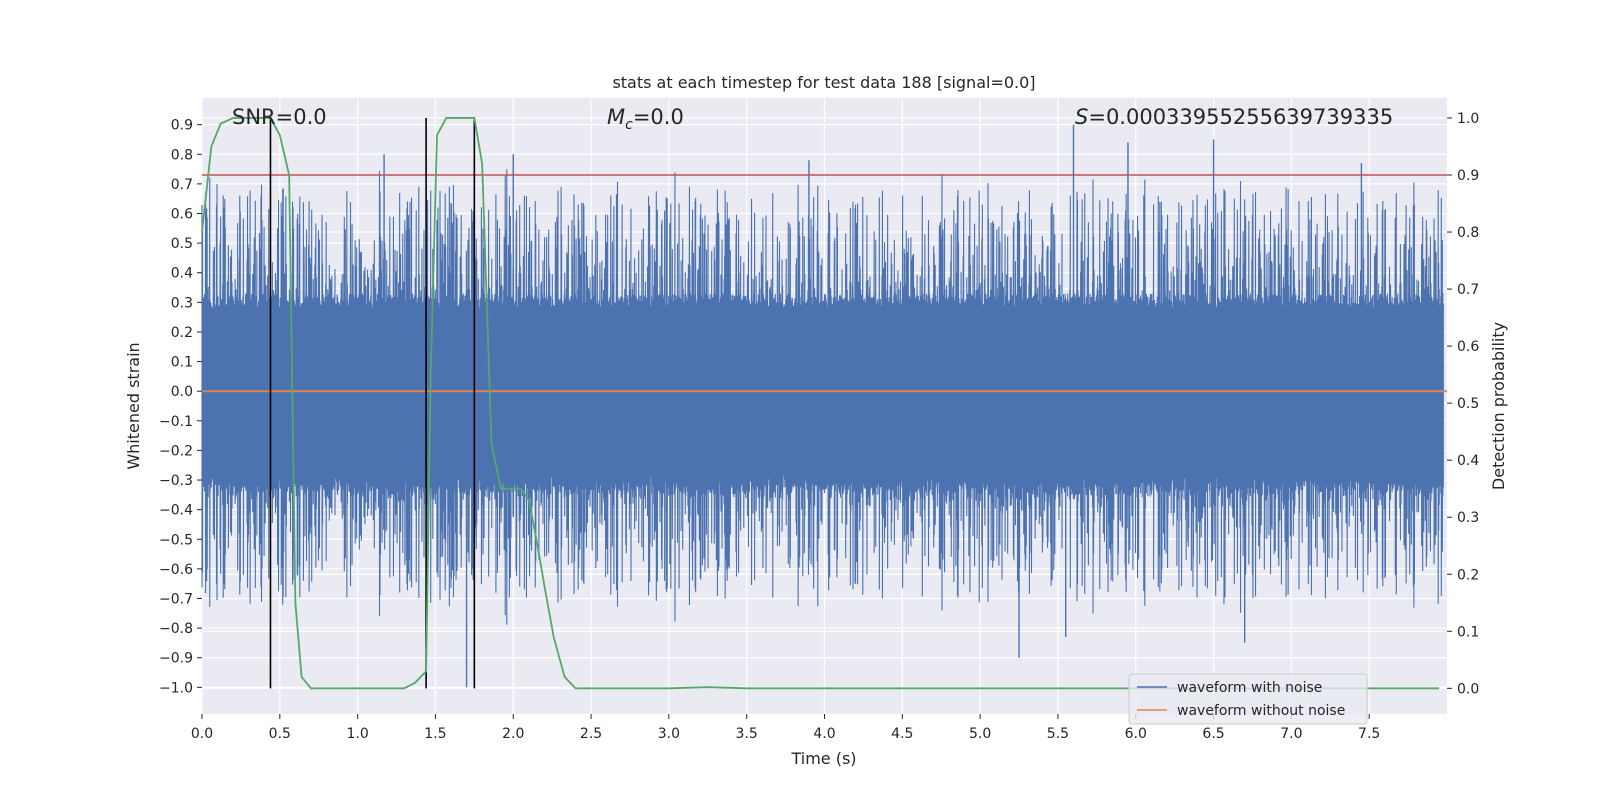 This screenshot has width=1600, height=800. Describe the element at coordinates (176, 570) in the screenshot. I see `left-tick-label-15: −0.6` at that location.